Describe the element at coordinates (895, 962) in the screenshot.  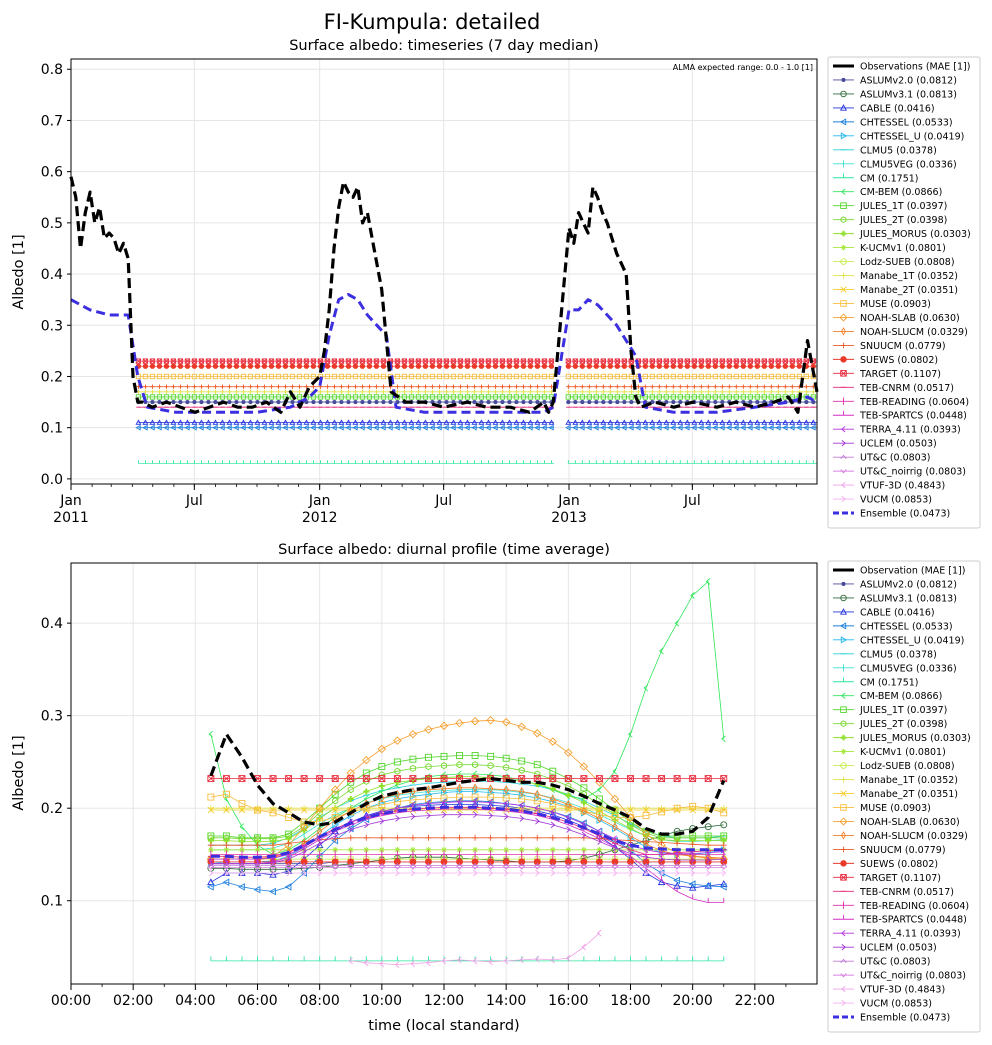
I see `legend-entry-label: UT&C (0.0803)` at that location.